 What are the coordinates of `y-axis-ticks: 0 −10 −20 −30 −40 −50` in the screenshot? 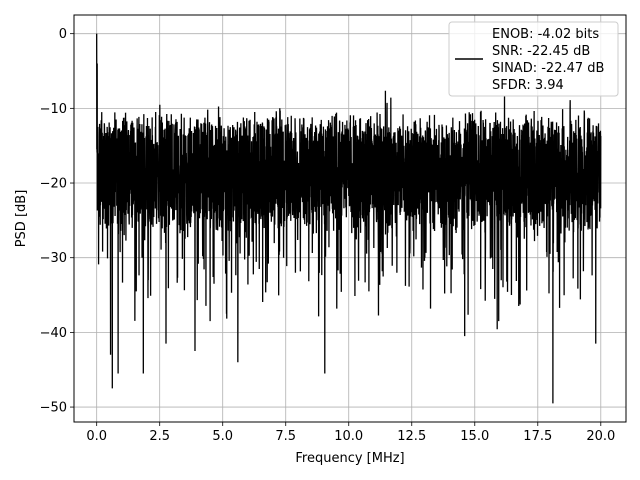 It's located at (57, 221).